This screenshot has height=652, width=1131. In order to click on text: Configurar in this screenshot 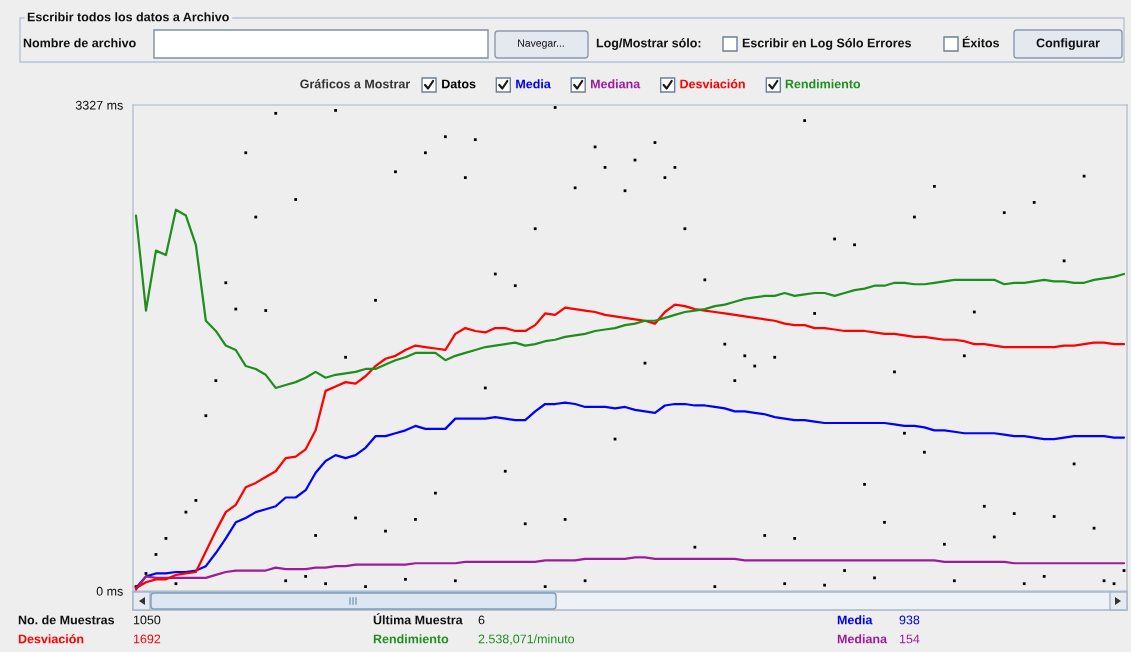, I will do `click(1068, 44)`.